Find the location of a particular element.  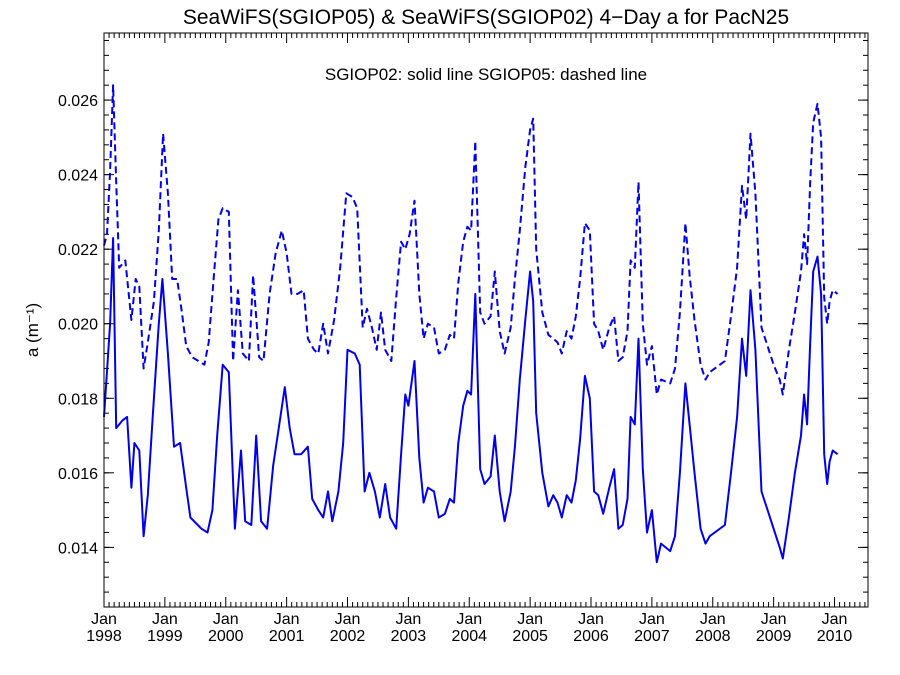

x-tick-year: 2010 is located at coordinates (835, 636).